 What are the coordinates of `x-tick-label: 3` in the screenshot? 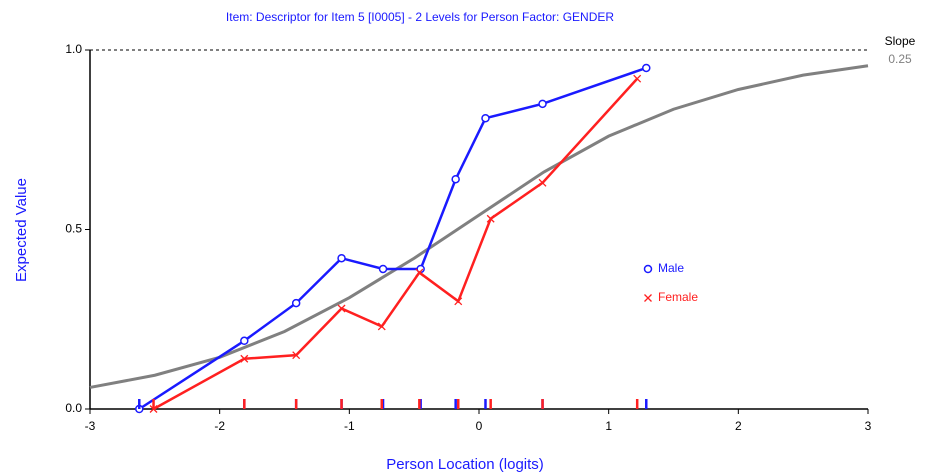 It's located at (868, 426).